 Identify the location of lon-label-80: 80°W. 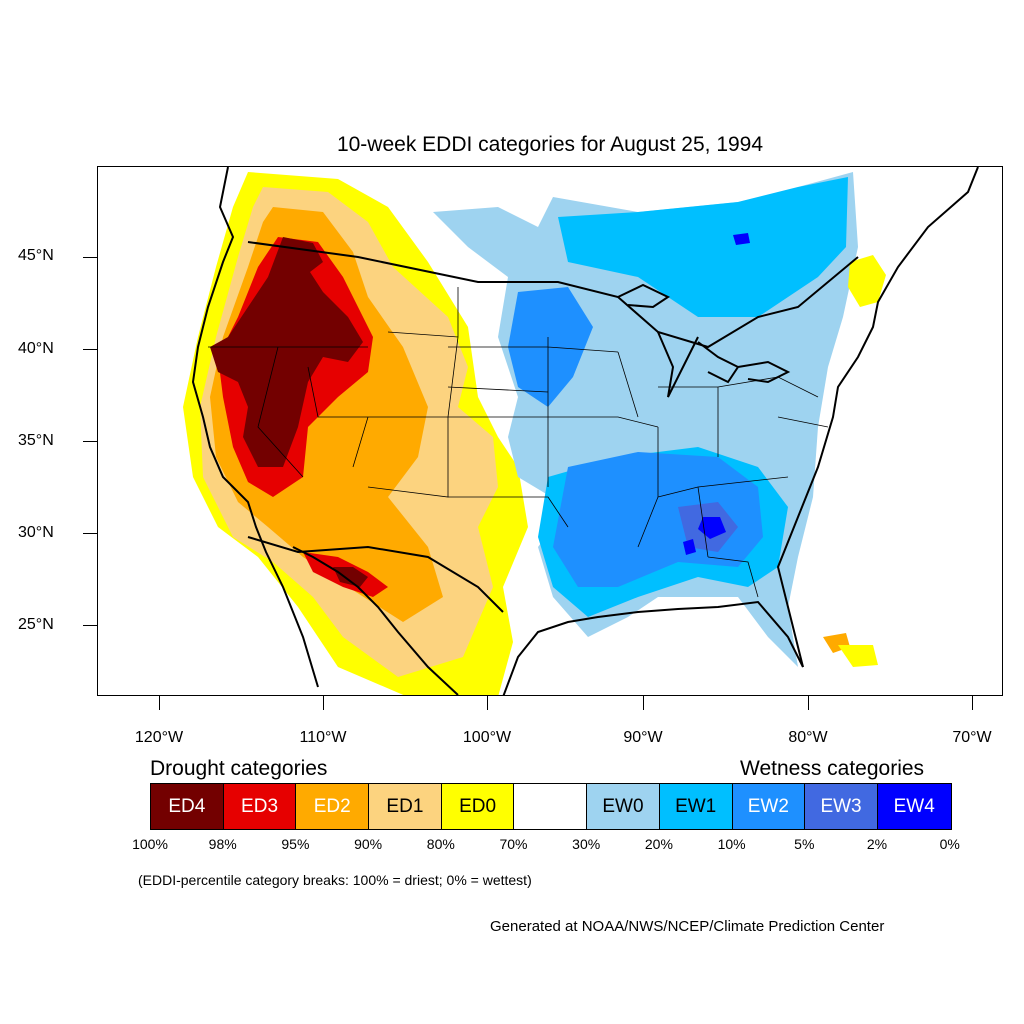
(808, 737).